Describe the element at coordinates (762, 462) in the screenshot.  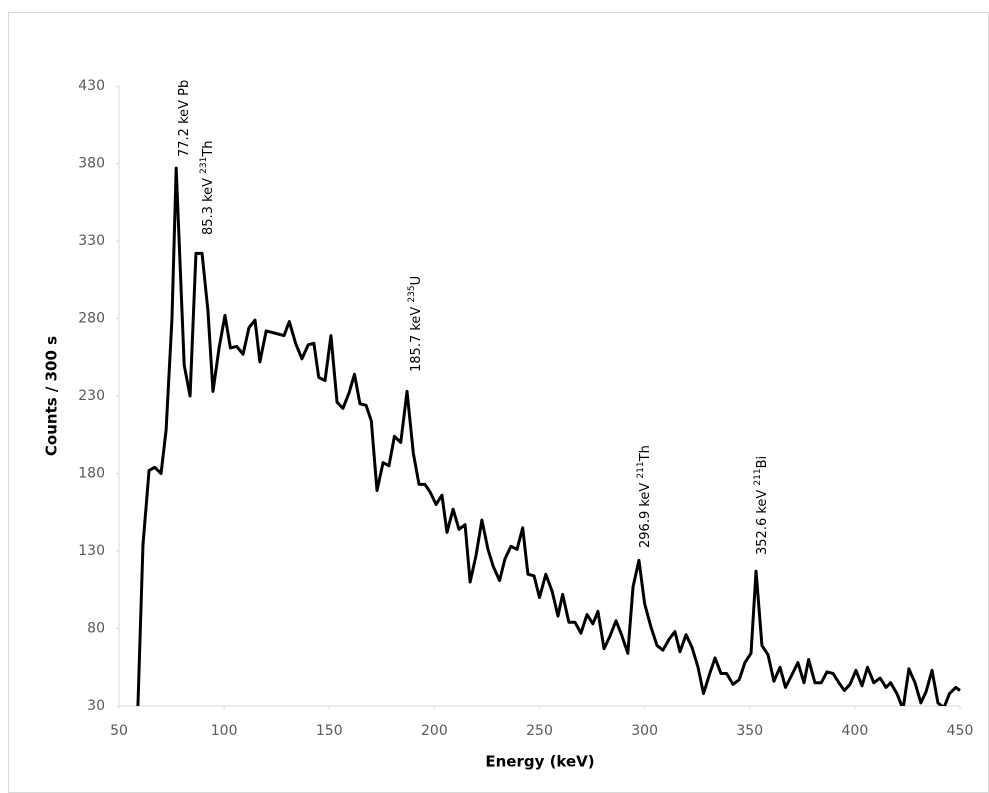
I see `annotation-element: Bi` at that location.